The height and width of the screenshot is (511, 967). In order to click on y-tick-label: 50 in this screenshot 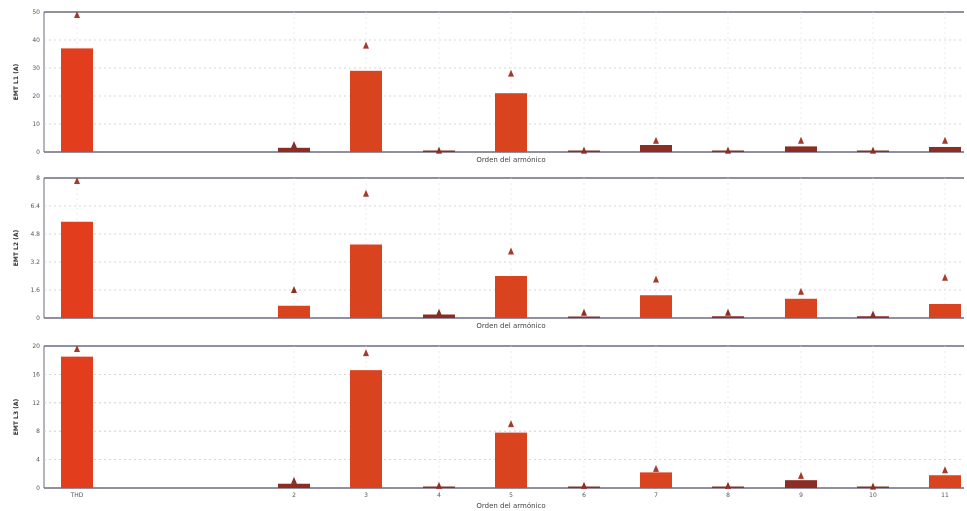, I will do `click(36, 12)`.